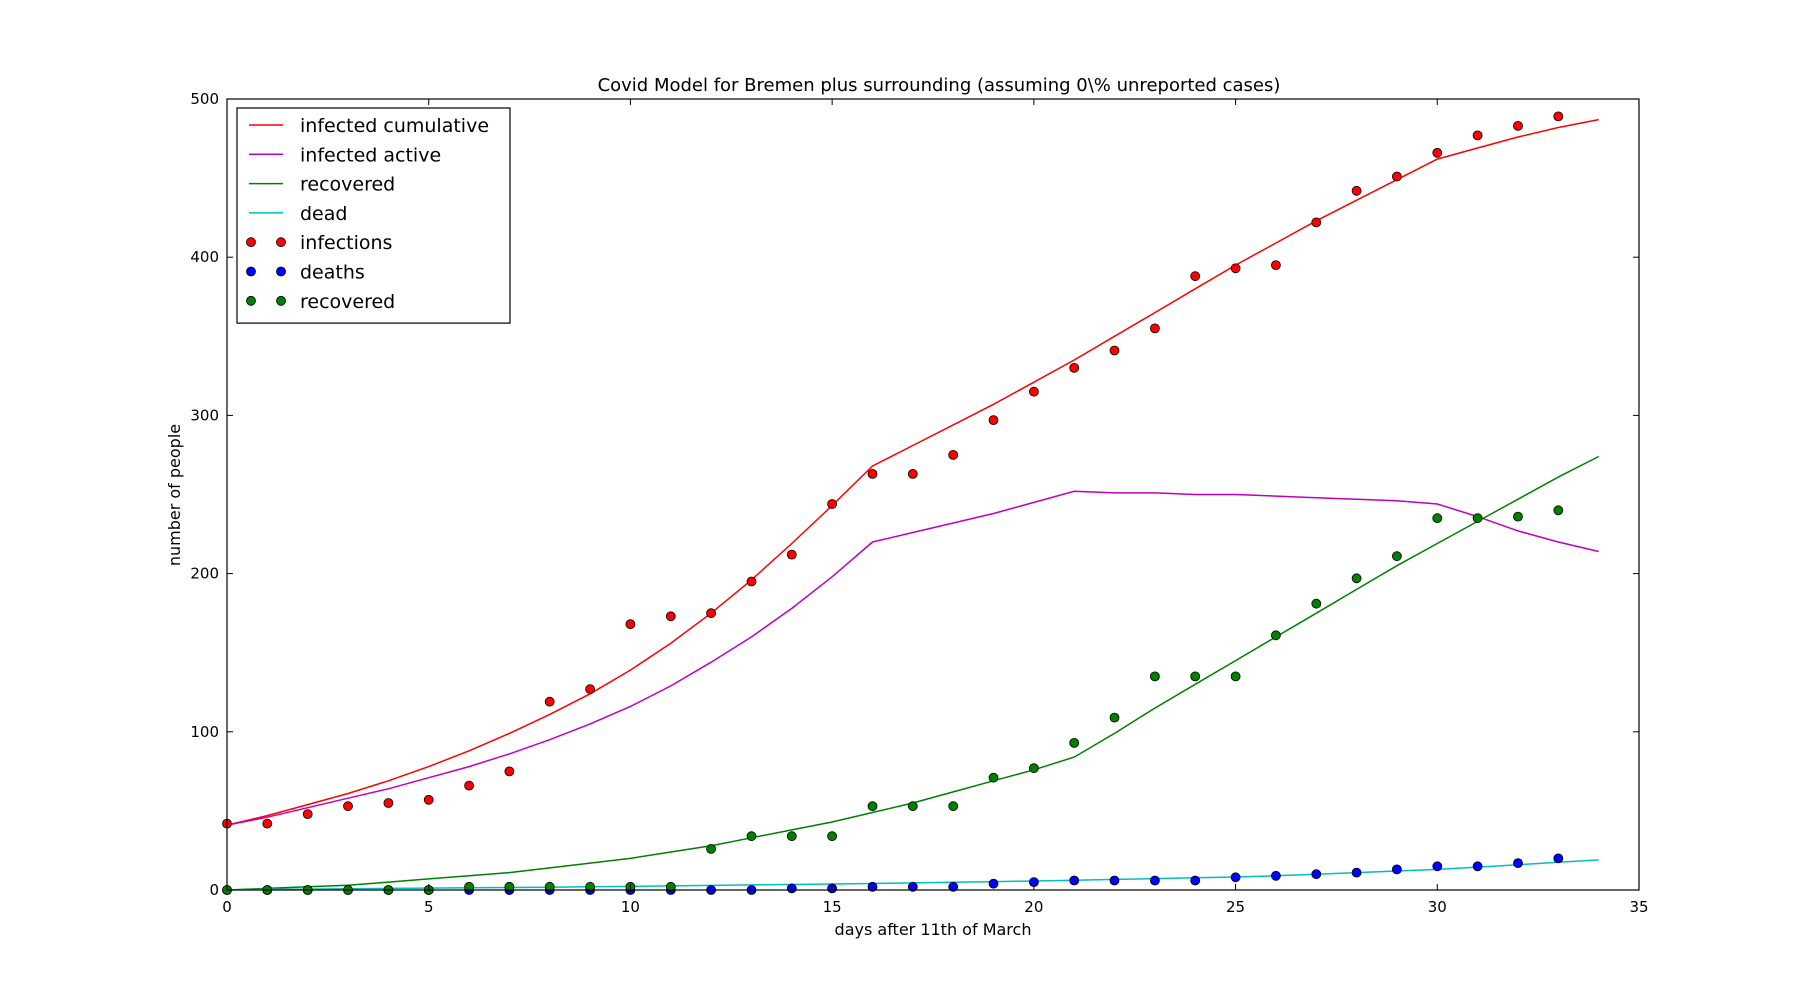 The width and height of the screenshot is (1800, 983). Describe the element at coordinates (394, 126) in the screenshot. I see `legend-label: infected cumulative` at that location.